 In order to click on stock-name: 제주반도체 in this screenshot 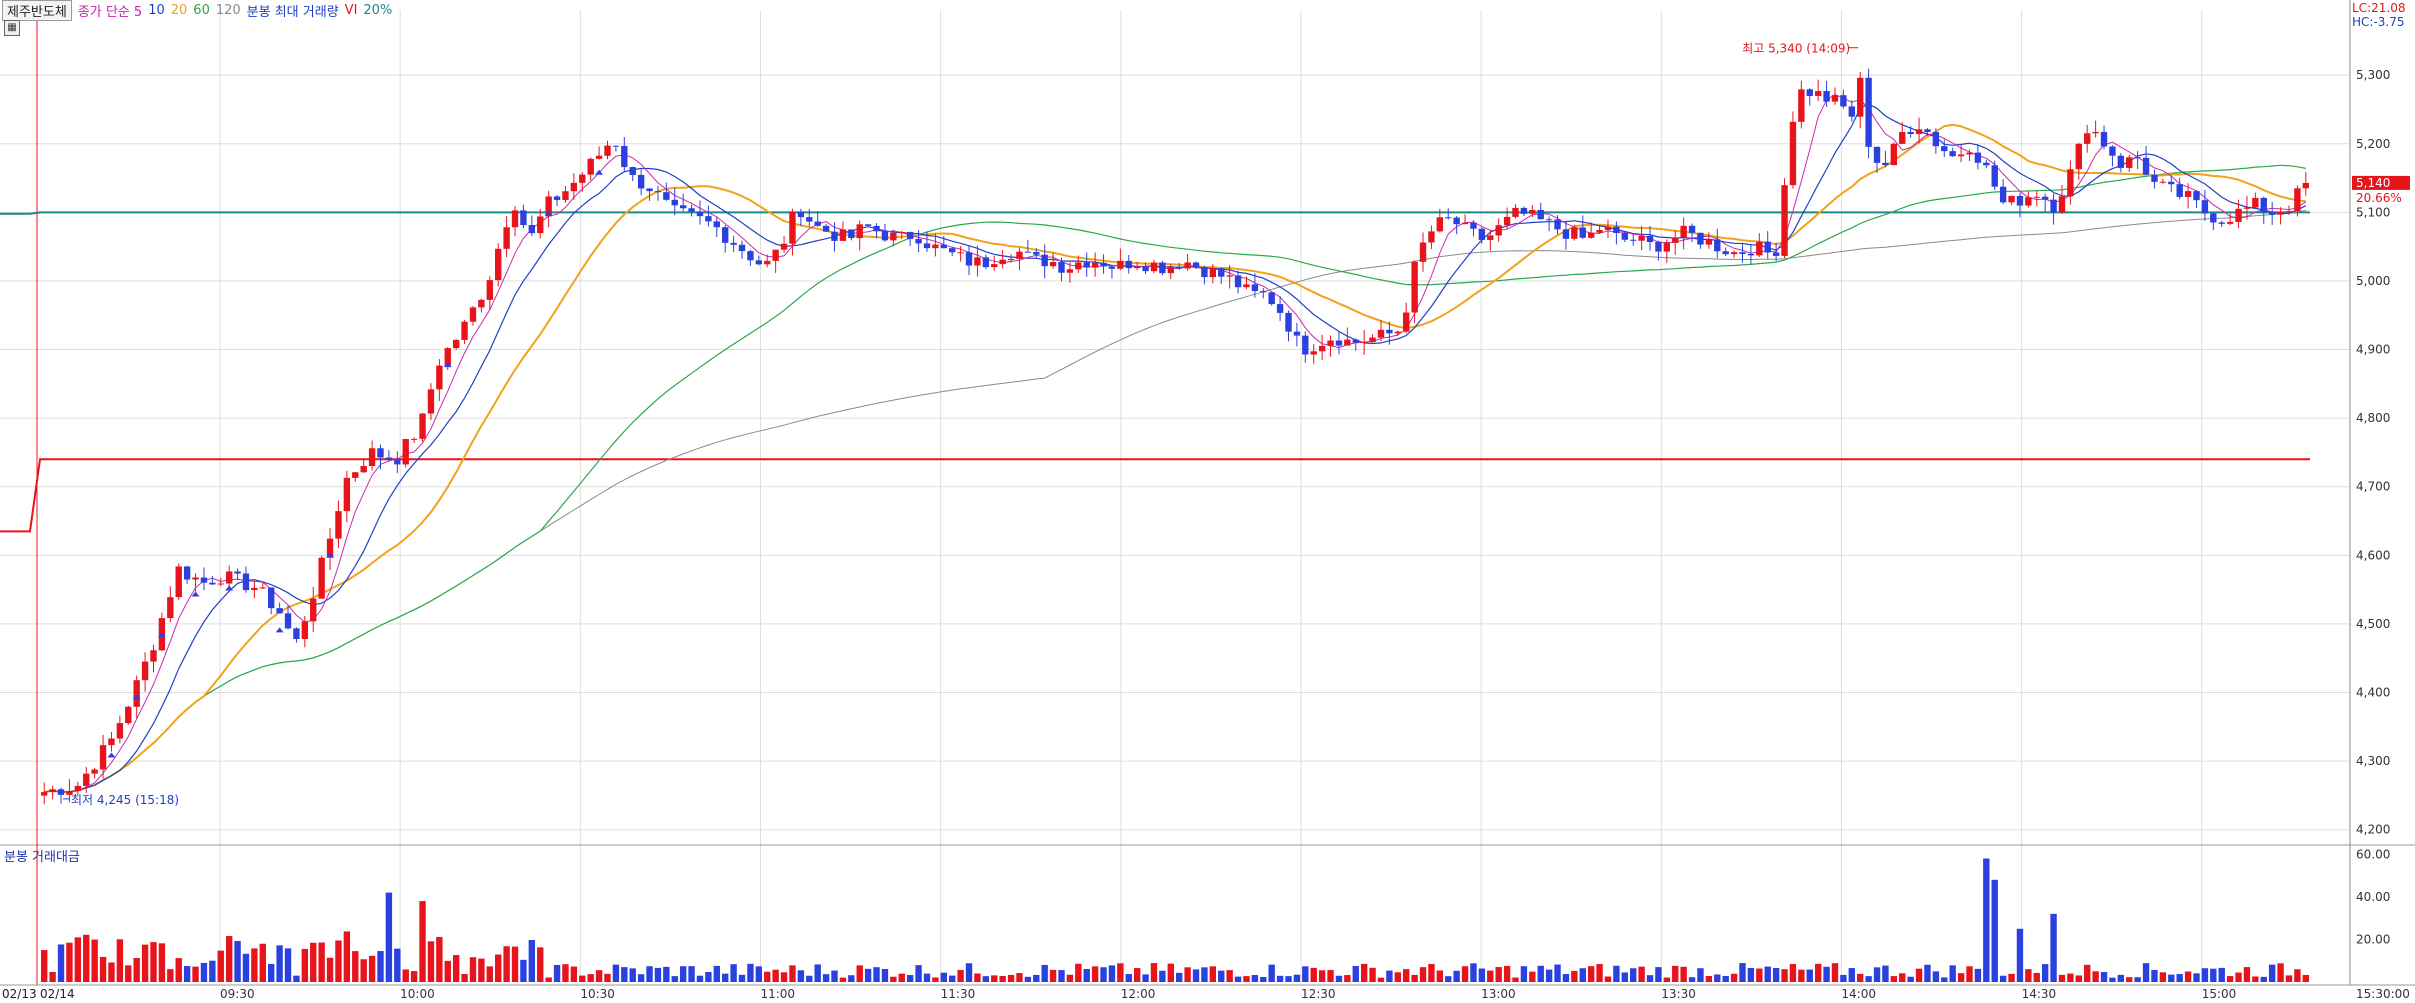, I will do `click(37, 10)`.